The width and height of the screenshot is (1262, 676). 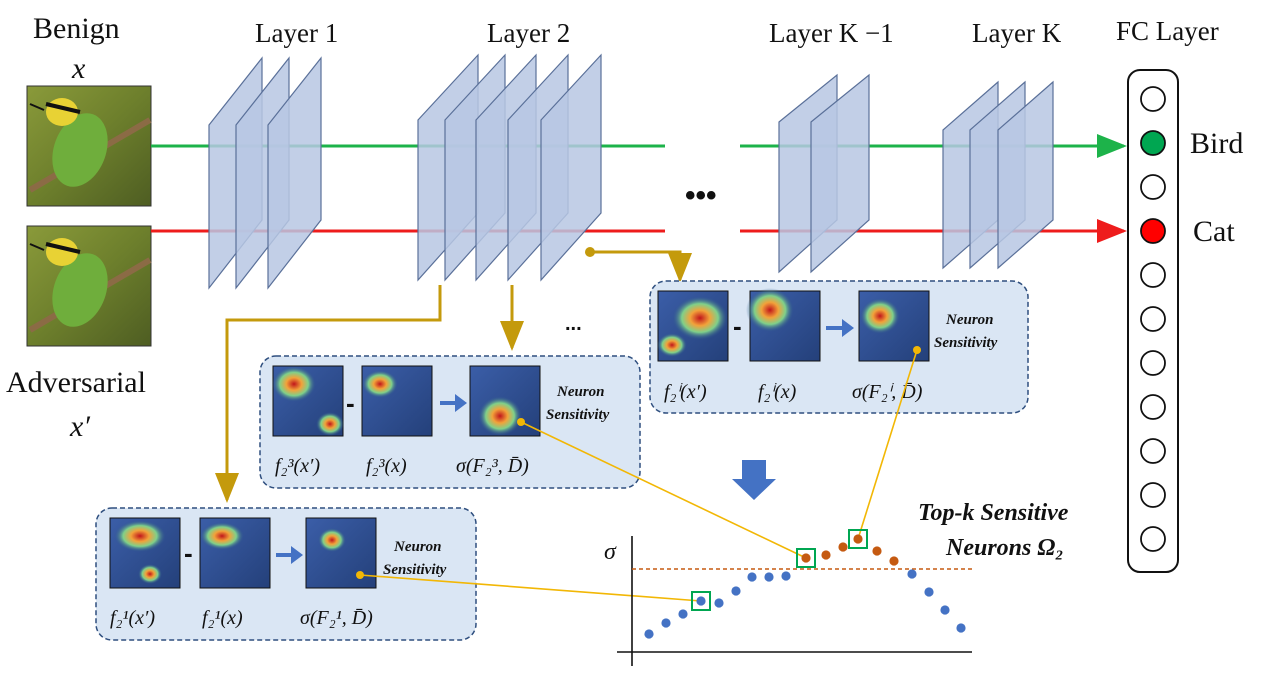 What do you see at coordinates (998, 175) in the screenshot?
I see `layer-k-block` at bounding box center [998, 175].